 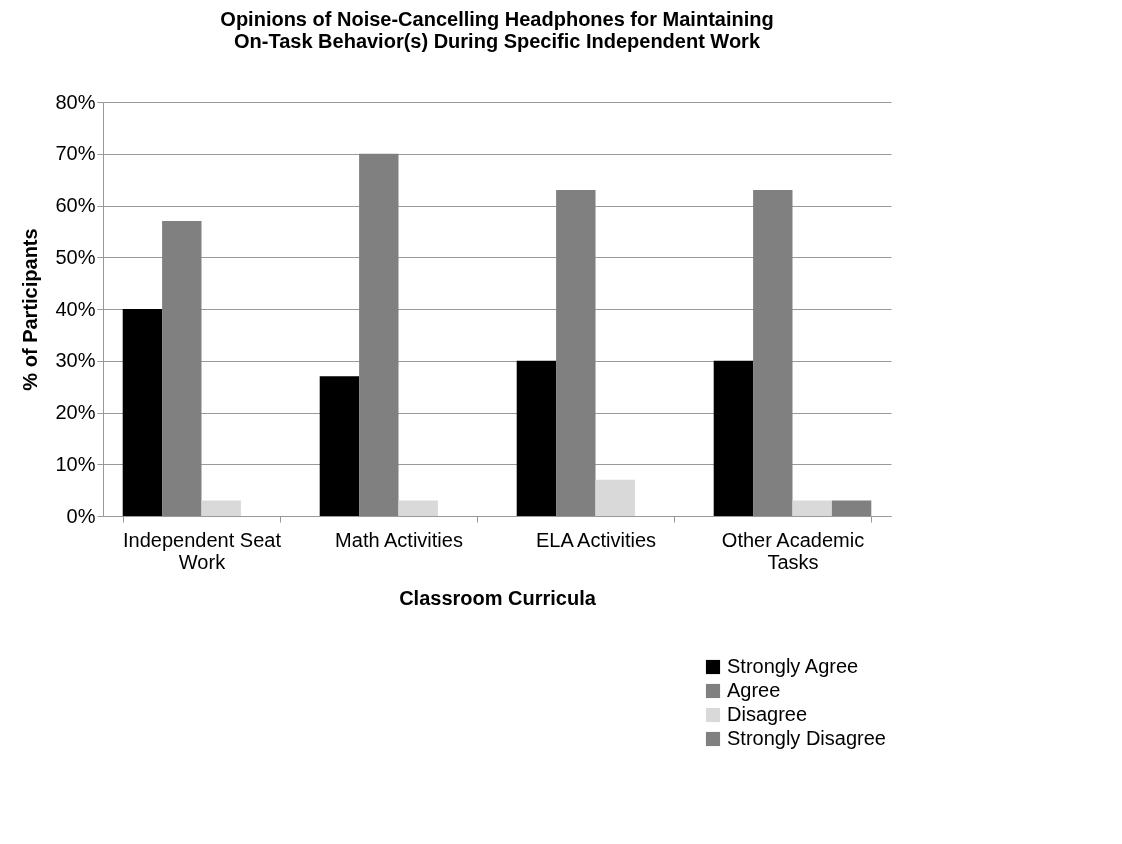 I want to click on y-tick-label: 60%, so click(x=75, y=205).